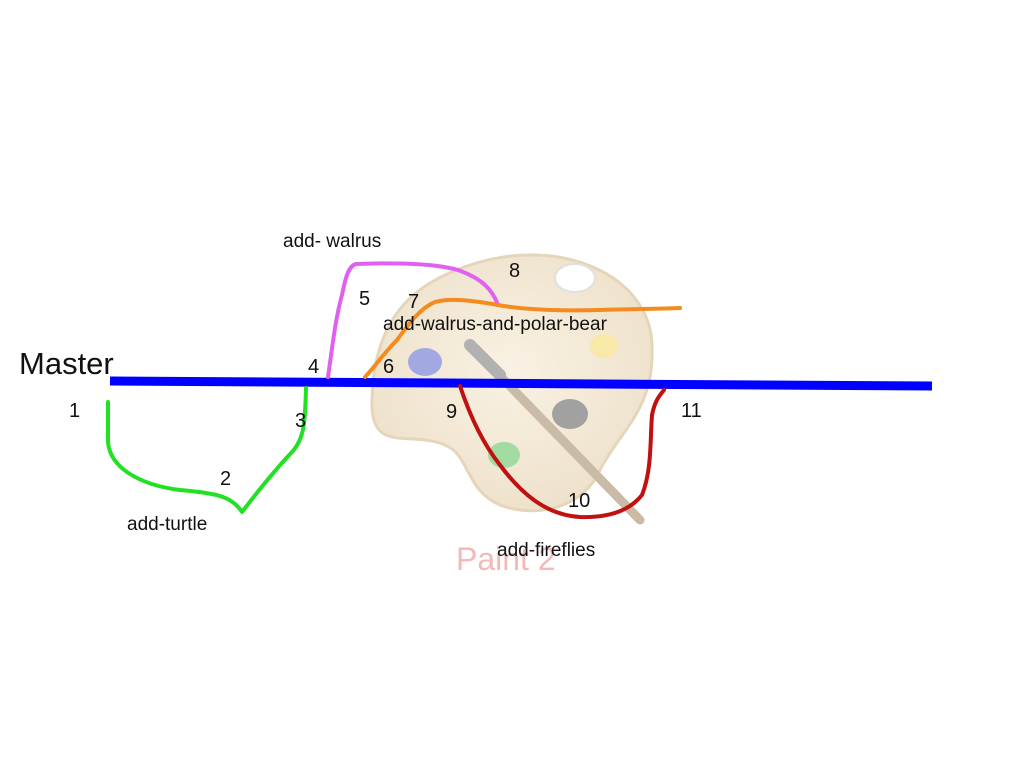 This screenshot has height=768, width=1024. What do you see at coordinates (413, 302) in the screenshot?
I see `commit-label-7: 7` at bounding box center [413, 302].